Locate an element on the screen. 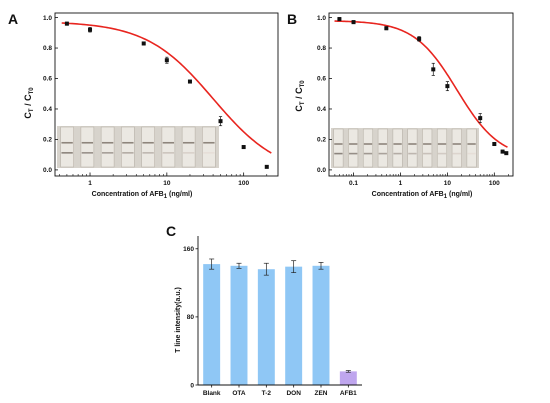 The image size is (550, 403). x-tick-label: ZEN is located at coordinates (321, 393).